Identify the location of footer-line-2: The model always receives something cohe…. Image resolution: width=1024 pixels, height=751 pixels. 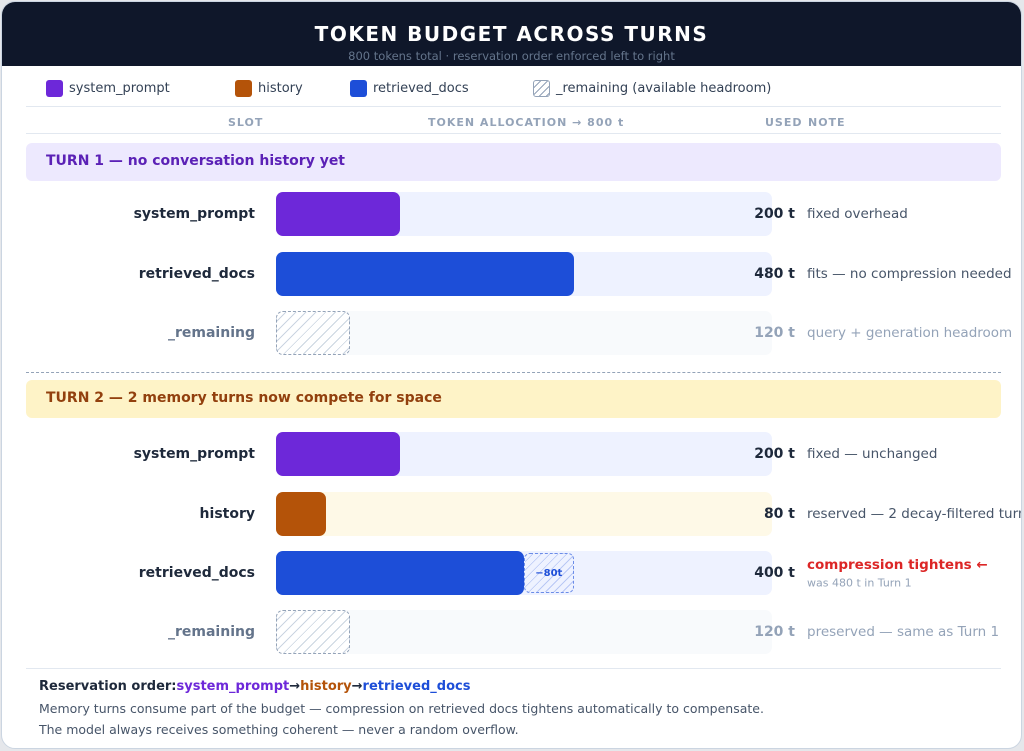
(279, 729).